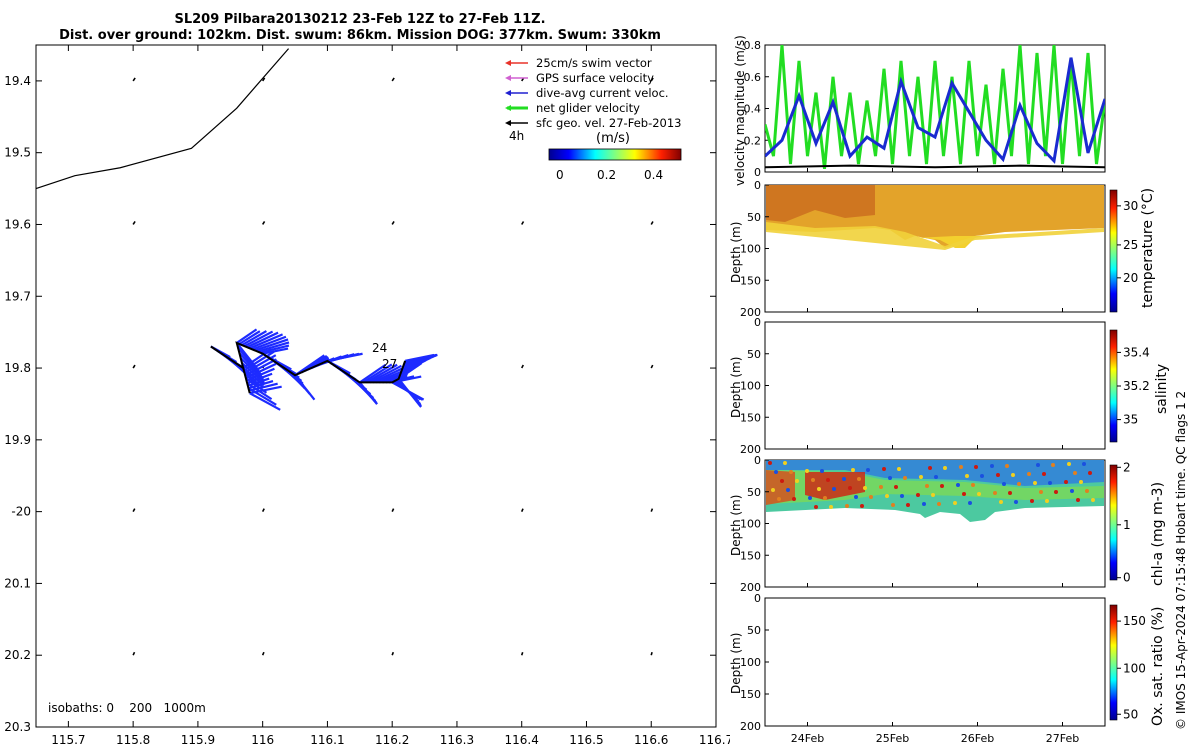 The height and width of the screenshot is (750, 1200). I want to click on velocity-ytick-label: 0.6, so click(753, 77).